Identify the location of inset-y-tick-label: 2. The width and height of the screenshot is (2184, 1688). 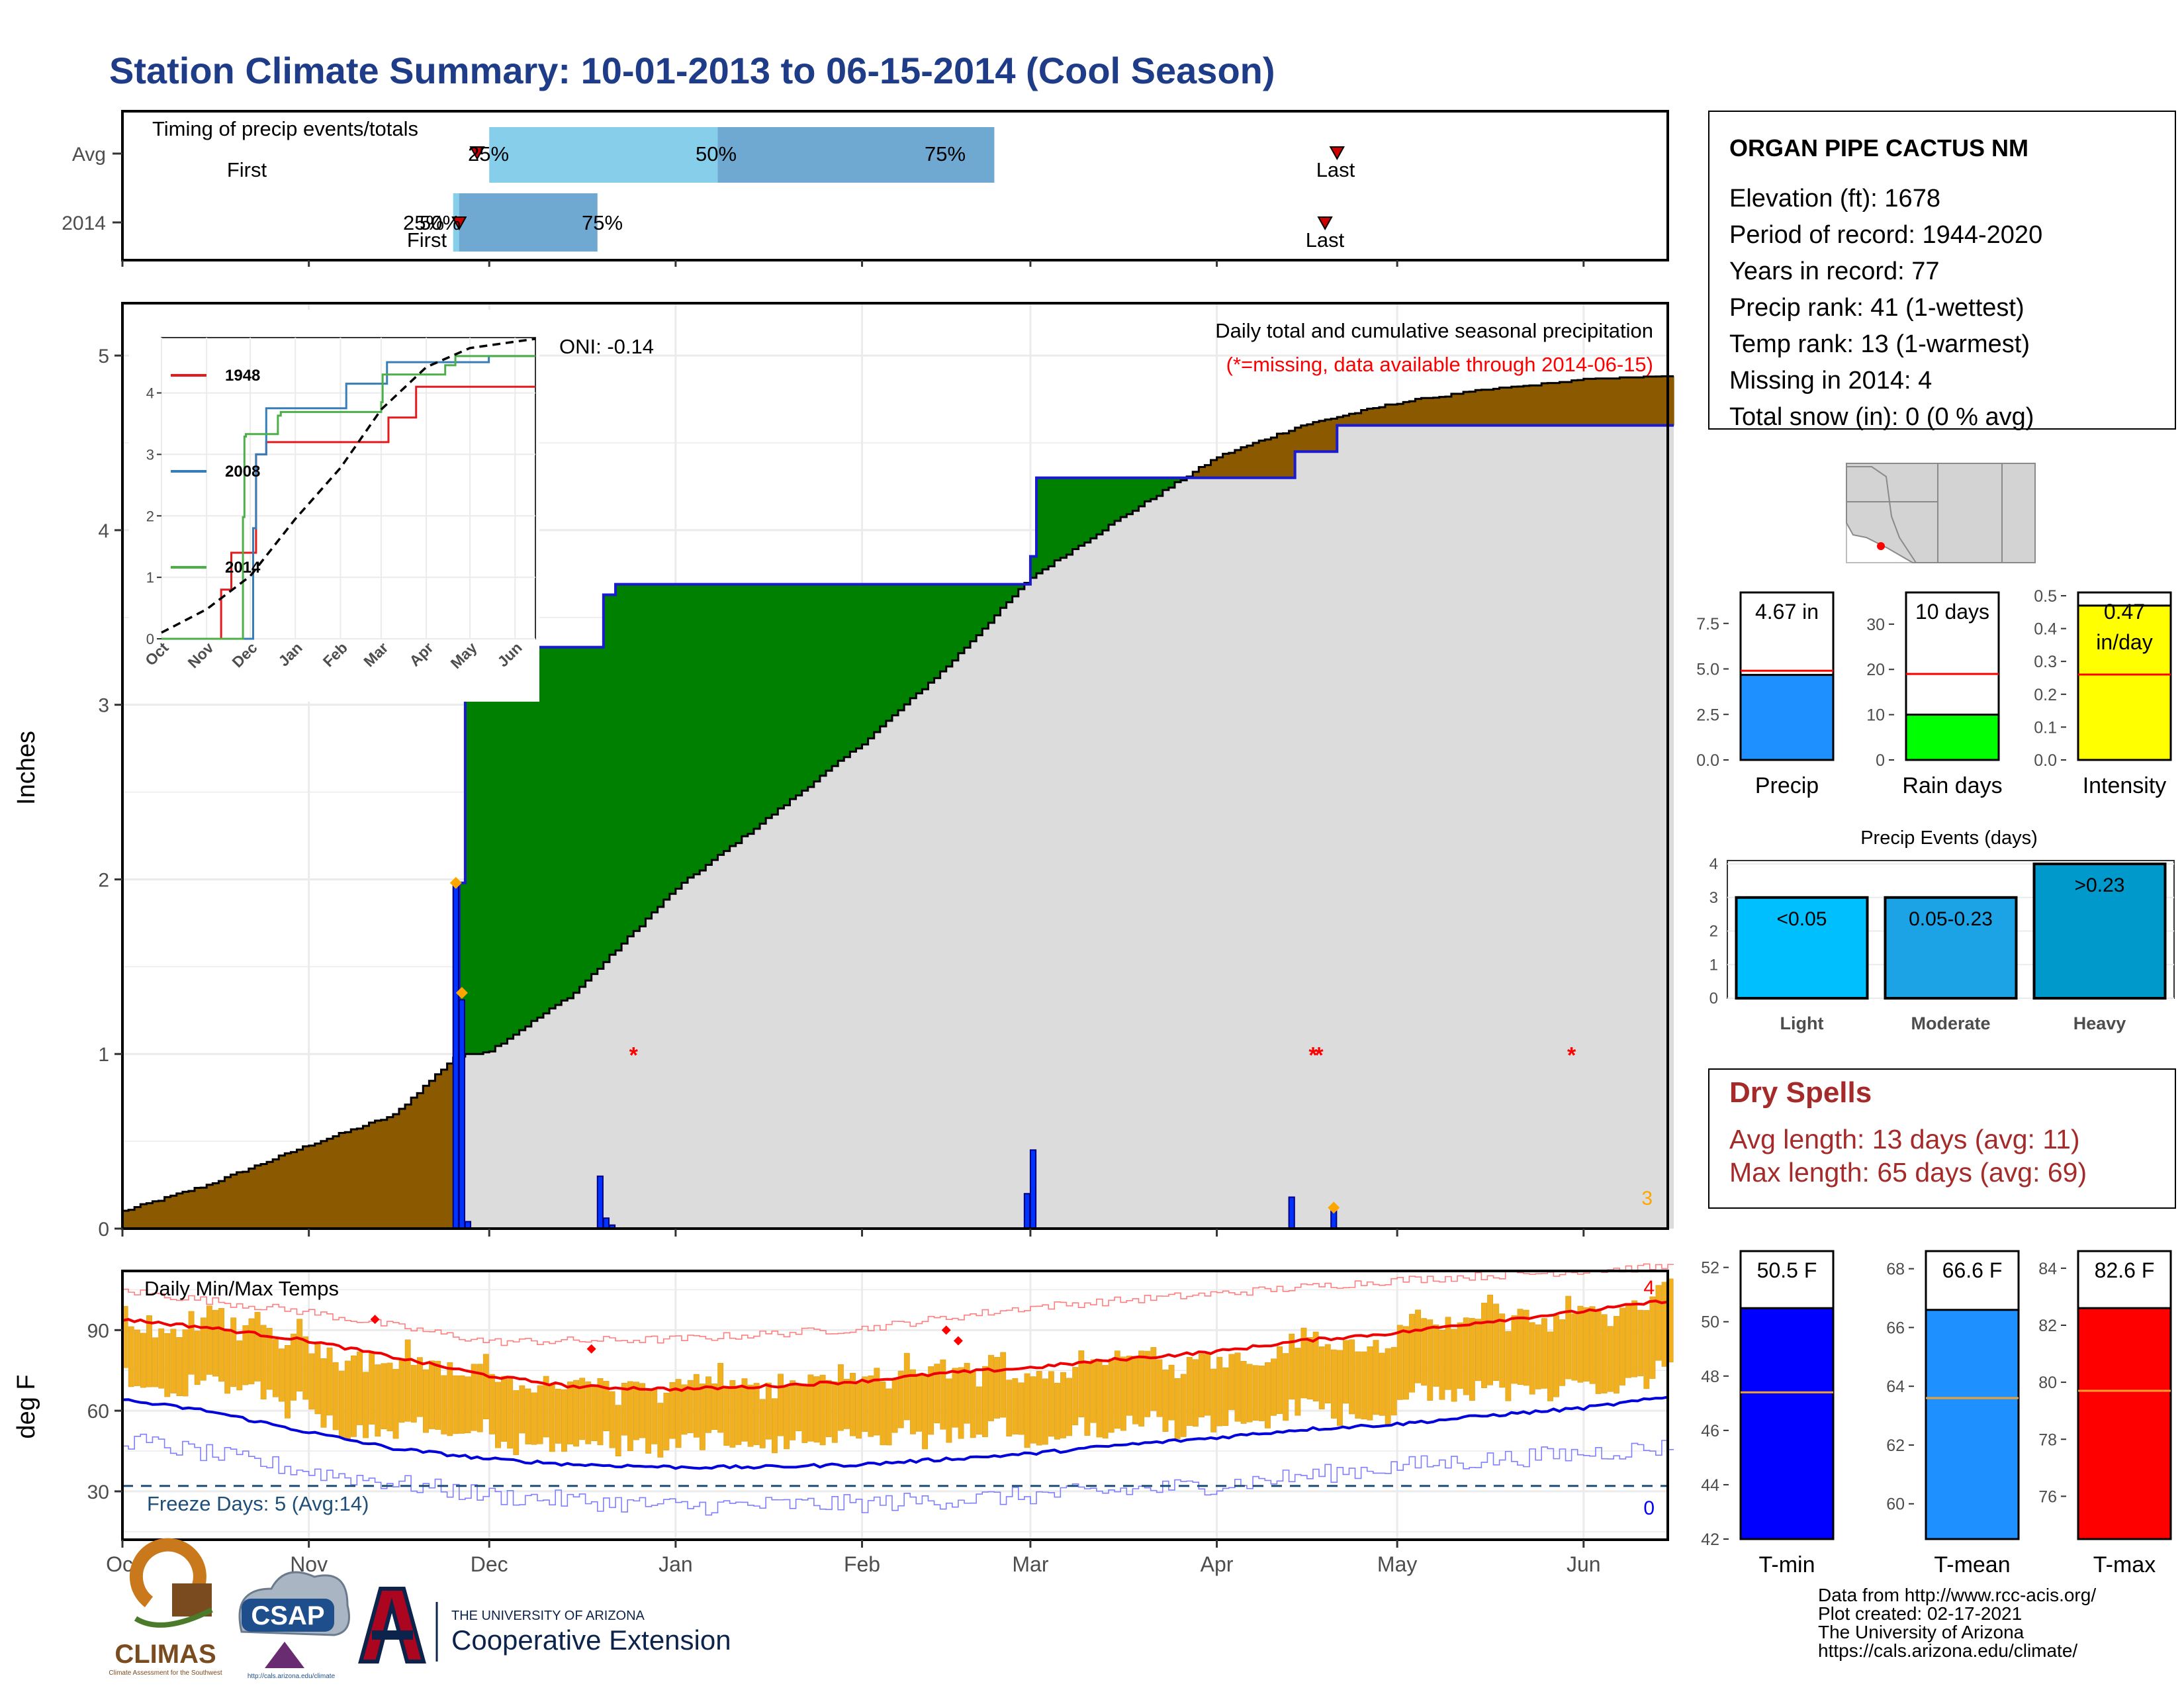
(150, 516).